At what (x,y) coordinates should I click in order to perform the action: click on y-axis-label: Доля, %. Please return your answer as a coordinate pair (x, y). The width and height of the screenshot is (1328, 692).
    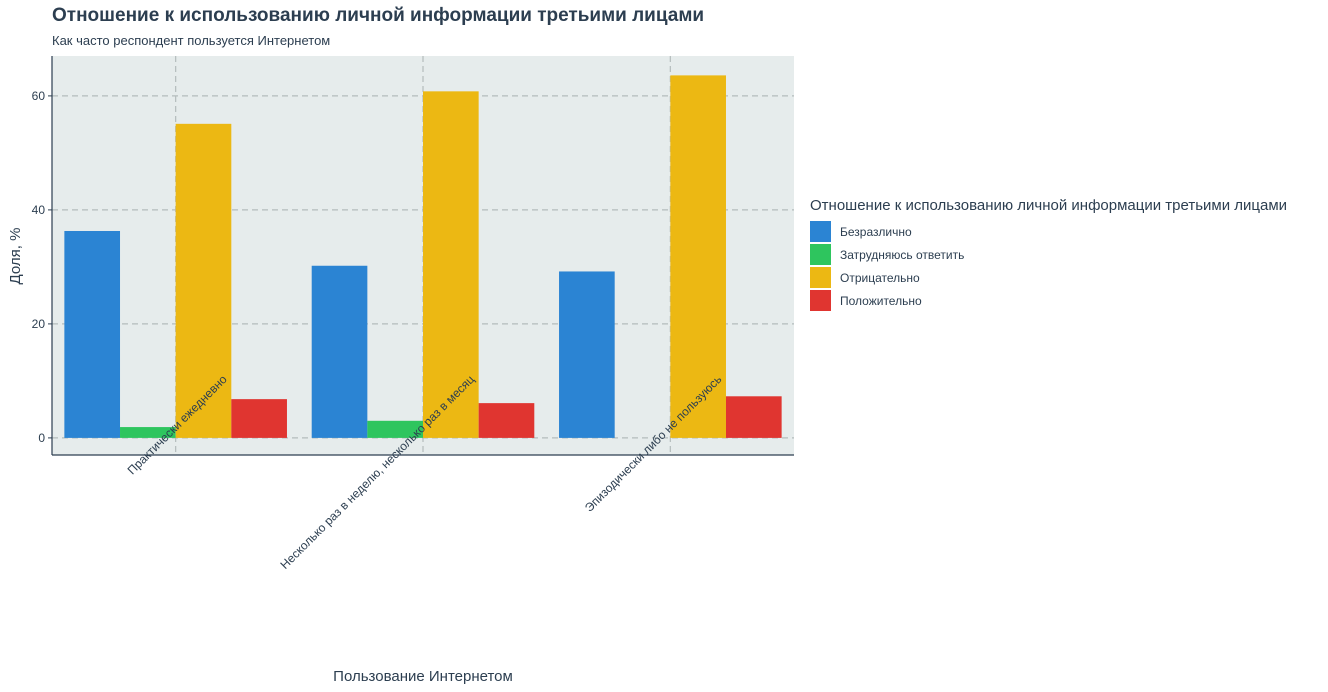
    Looking at the image, I should click on (15, 256).